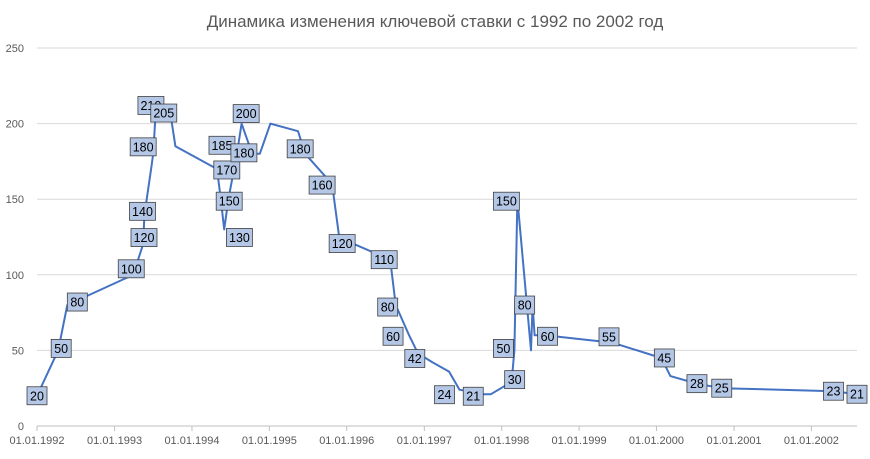 This screenshot has width=870, height=459. What do you see at coordinates (656, 441) in the screenshot?
I see `x-tick-label: 01.01.2000` at bounding box center [656, 441].